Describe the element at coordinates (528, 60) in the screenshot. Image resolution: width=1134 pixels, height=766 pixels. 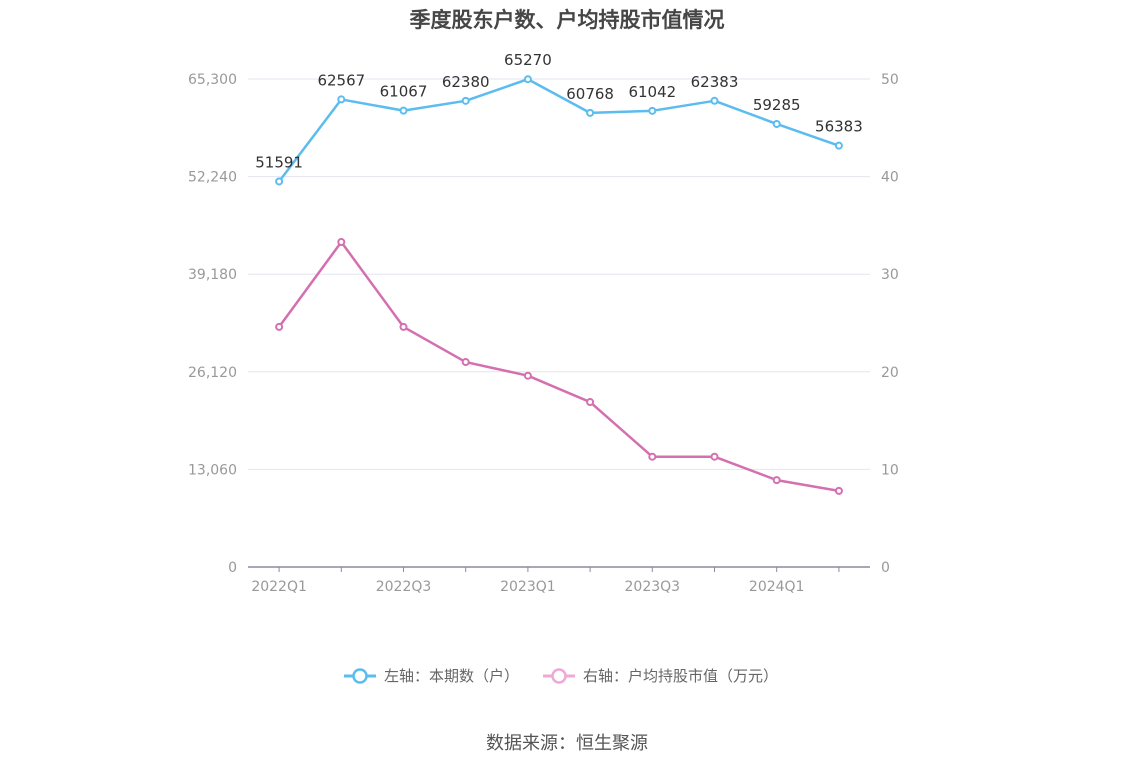
I see `data-label: 65270` at that location.